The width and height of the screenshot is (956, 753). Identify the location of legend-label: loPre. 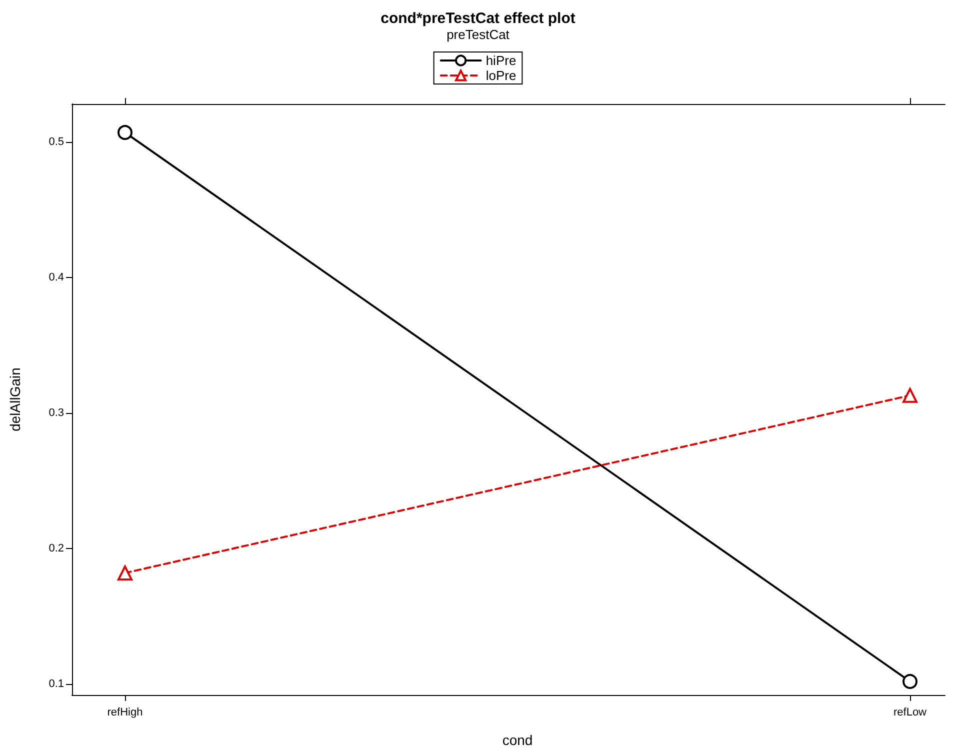
(501, 75).